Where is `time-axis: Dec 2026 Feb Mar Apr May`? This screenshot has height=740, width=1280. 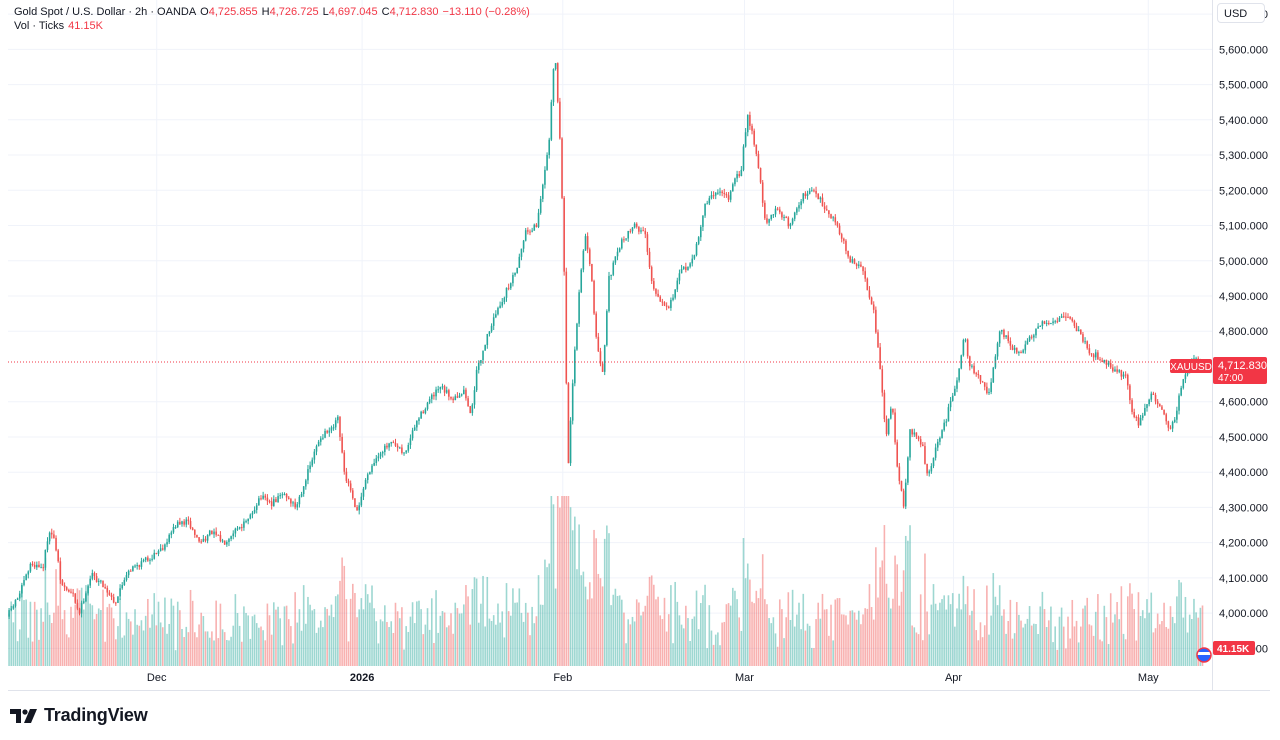
time-axis: Dec 2026 Feb Mar Apr May is located at coordinates (639, 681).